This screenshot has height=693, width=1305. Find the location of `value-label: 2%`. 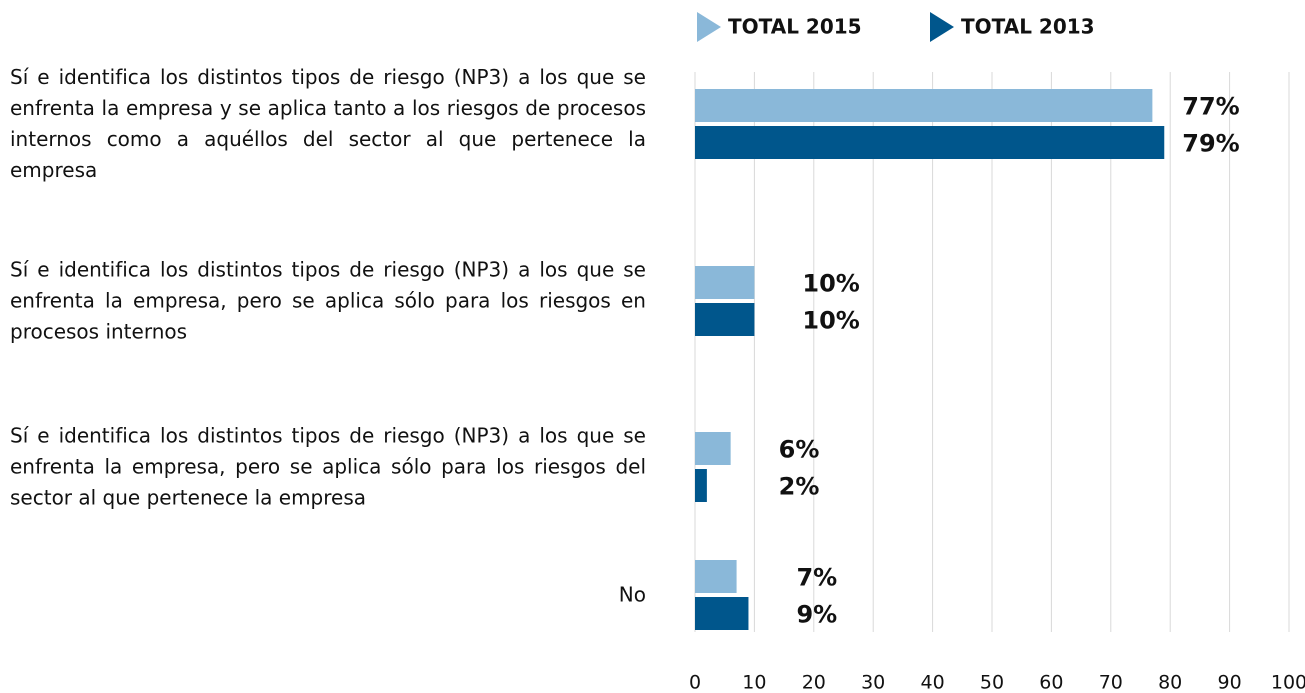

value-label: 2% is located at coordinates (799, 487).